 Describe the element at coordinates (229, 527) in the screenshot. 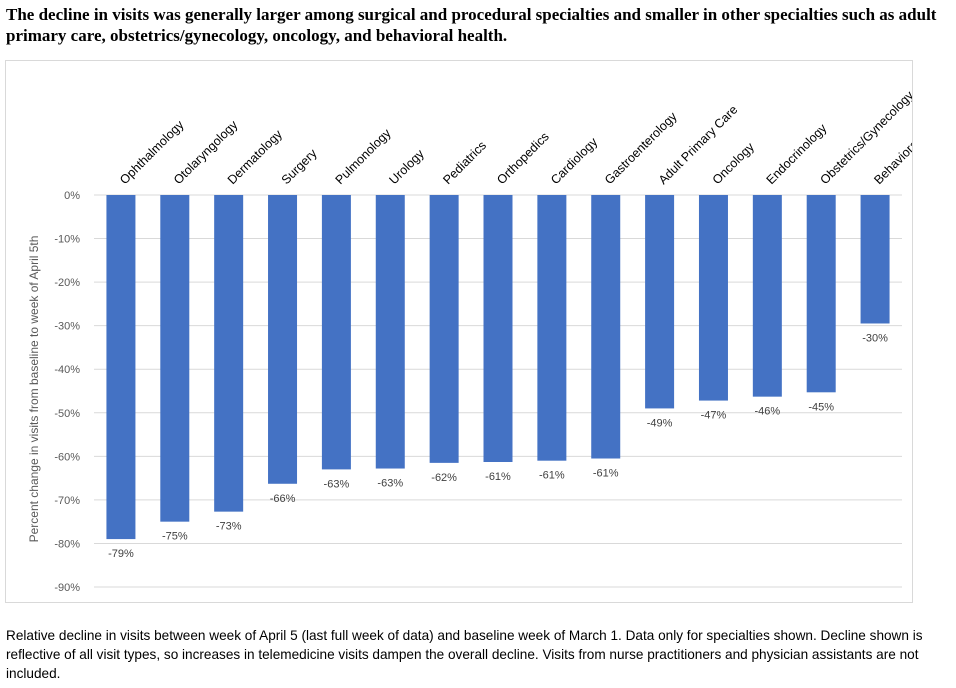

I see `data-label: -73%` at that location.